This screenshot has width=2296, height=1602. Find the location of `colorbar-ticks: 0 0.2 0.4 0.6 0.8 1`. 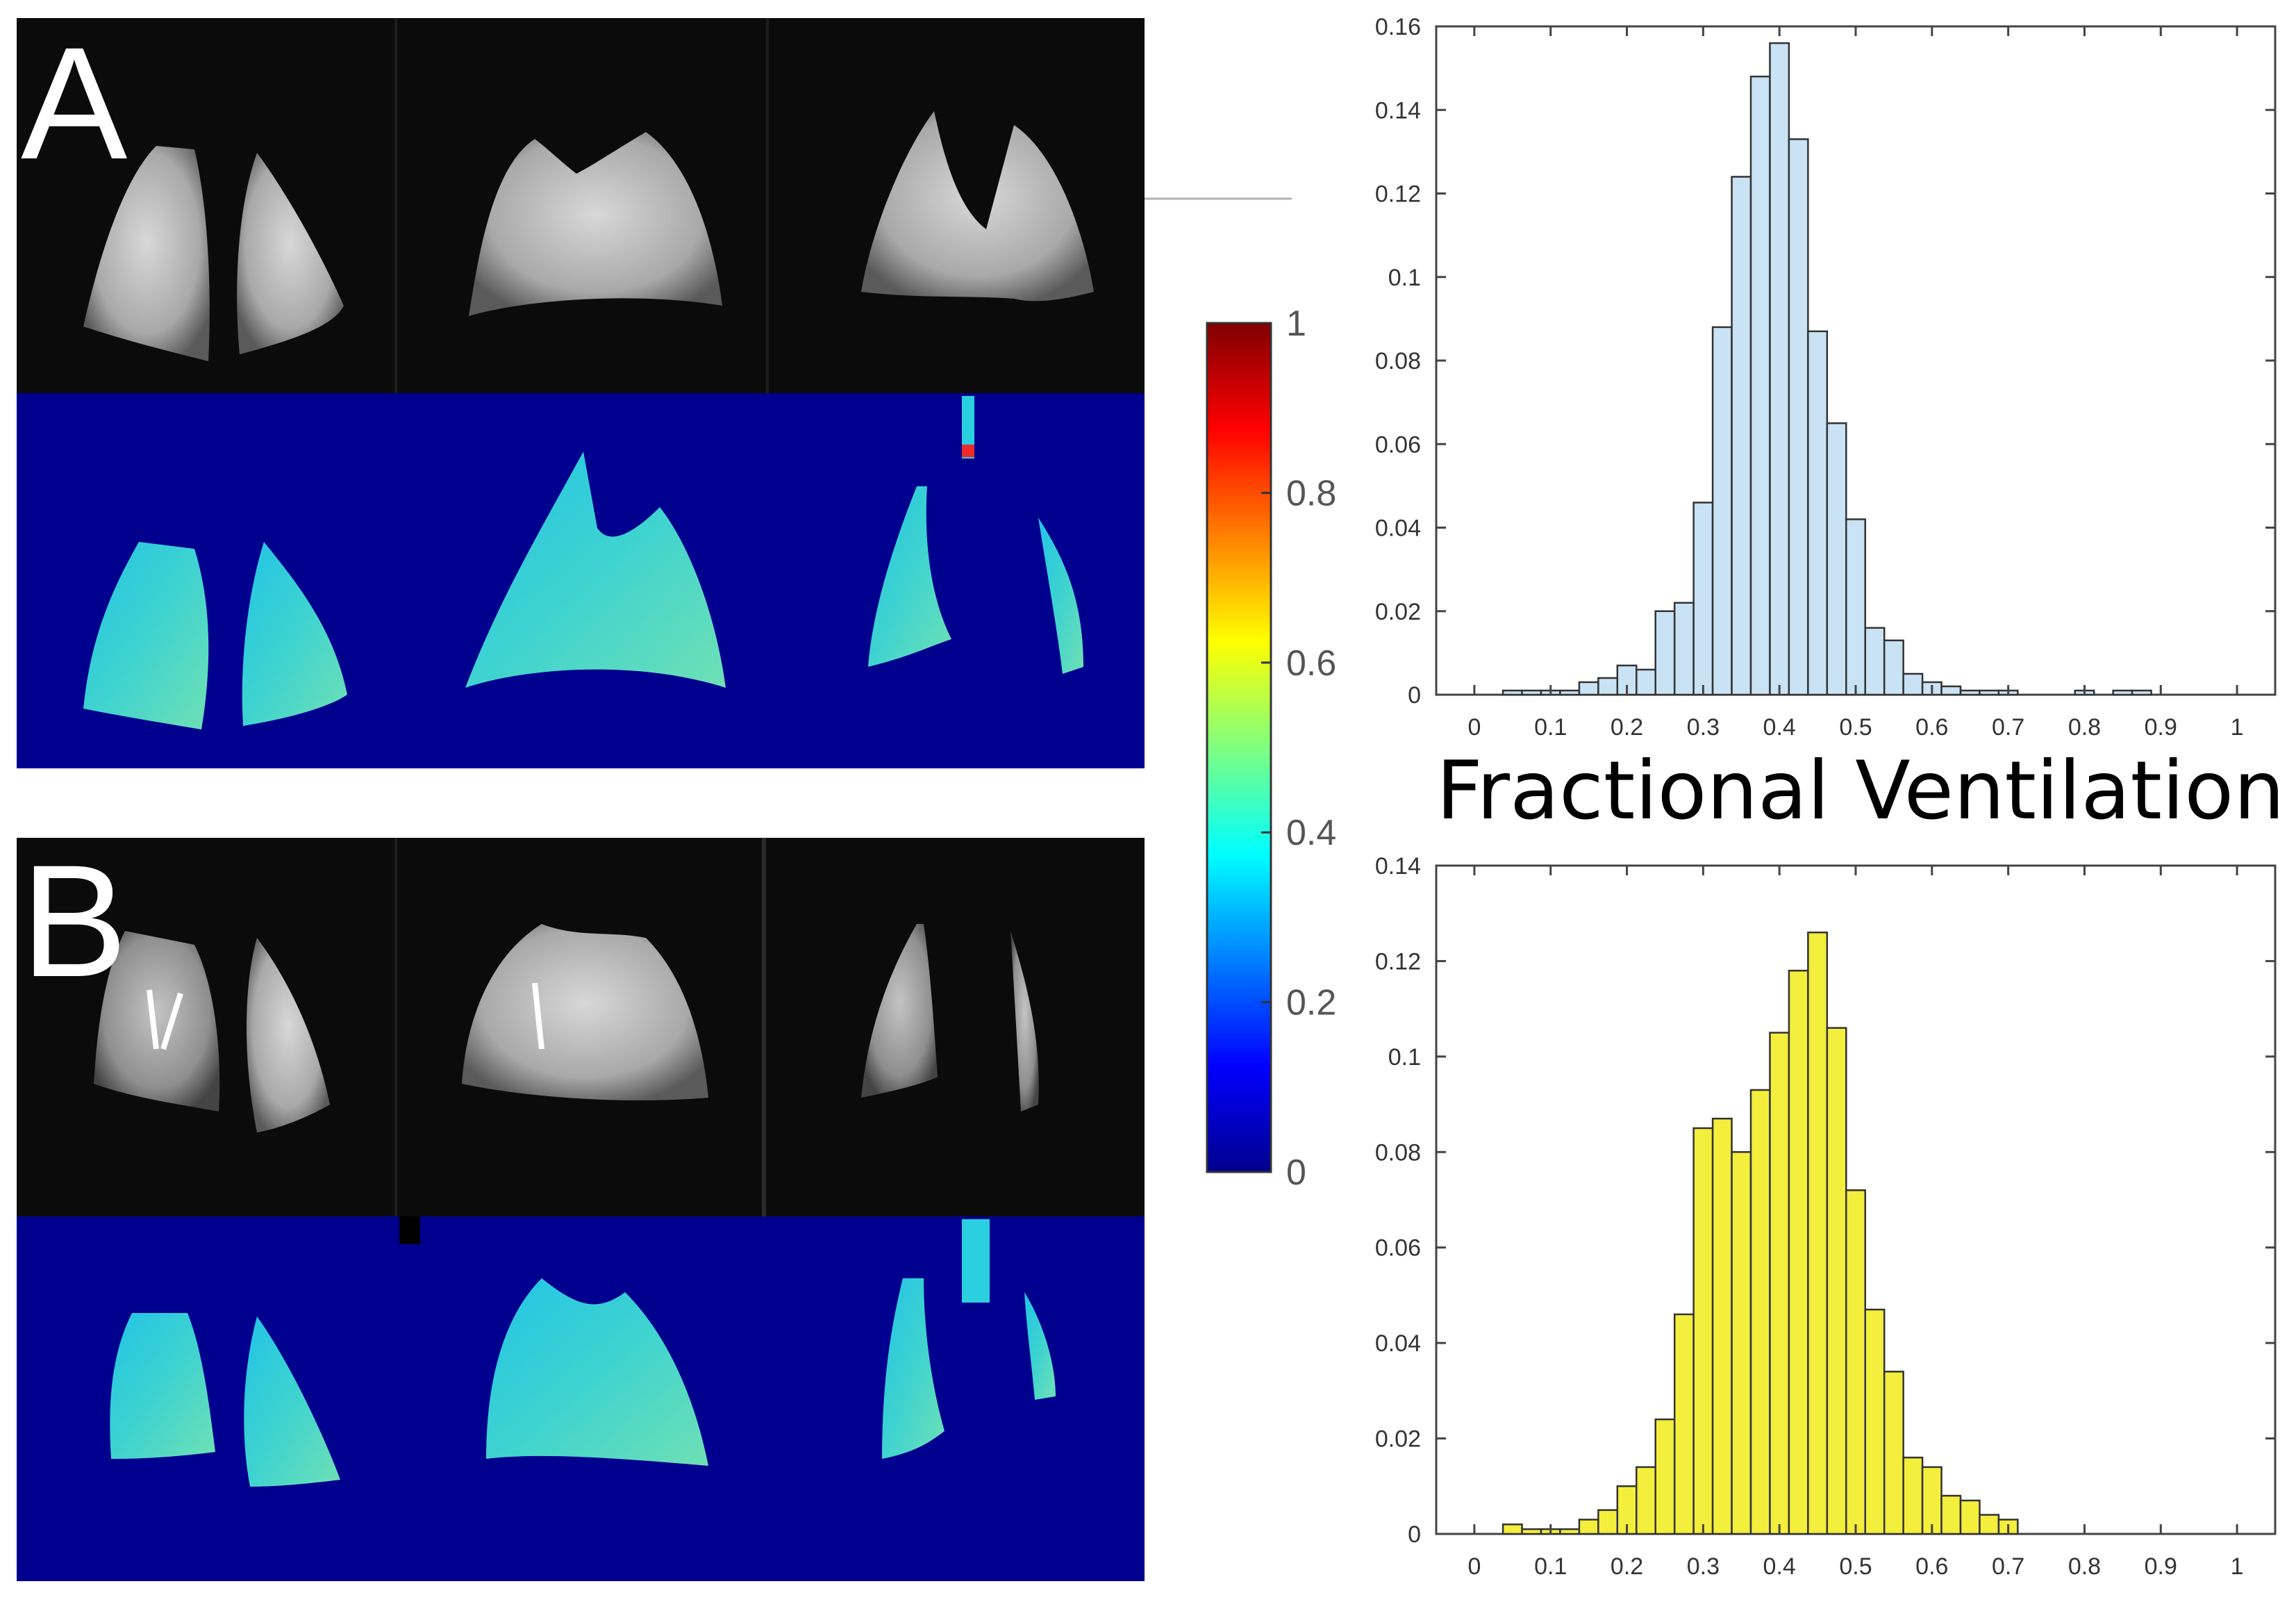

colorbar-ticks: 0 0.2 0.4 0.6 0.8 1 is located at coordinates (1299, 748).